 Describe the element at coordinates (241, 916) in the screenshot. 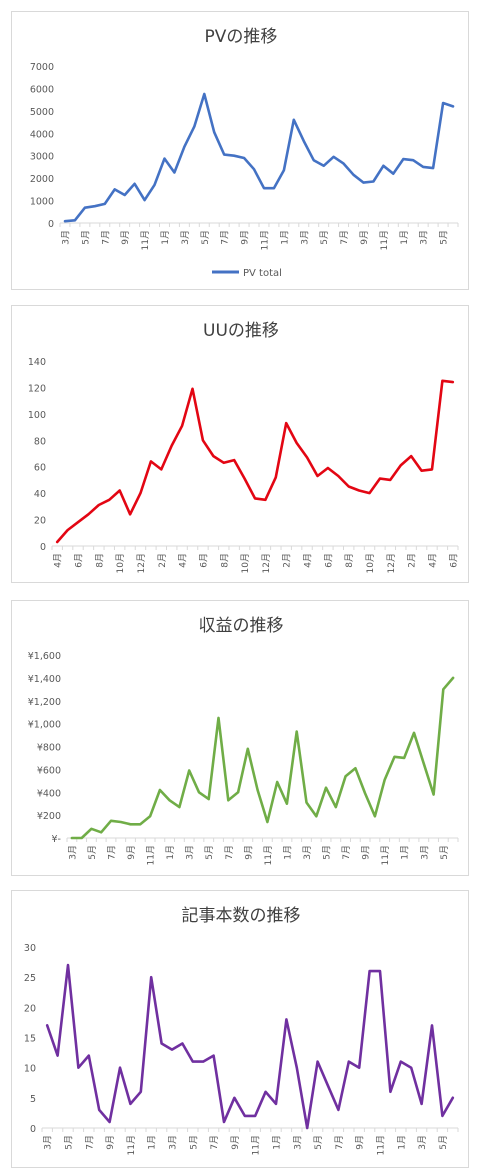

I see `chart-title: 記事本数の推移` at that location.